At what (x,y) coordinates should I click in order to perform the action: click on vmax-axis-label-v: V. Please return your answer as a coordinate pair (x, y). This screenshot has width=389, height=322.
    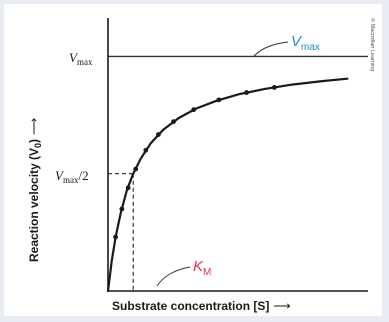
    Looking at the image, I should click on (74, 57).